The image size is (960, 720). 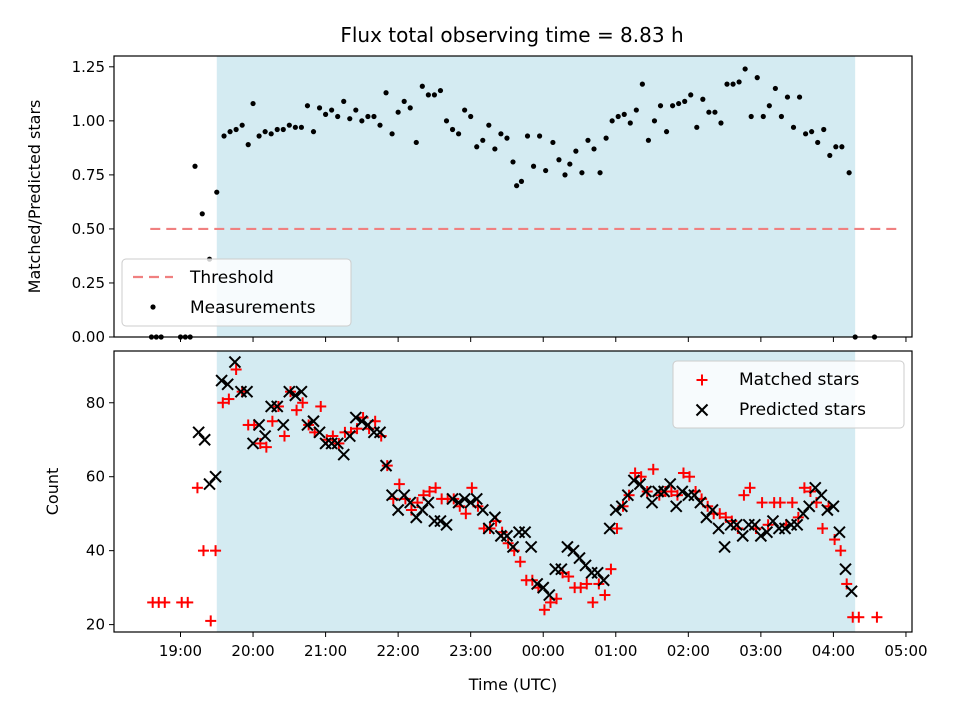 What do you see at coordinates (95, 551) in the screenshot?
I see `bottom-y-tick-label: 40` at bounding box center [95, 551].